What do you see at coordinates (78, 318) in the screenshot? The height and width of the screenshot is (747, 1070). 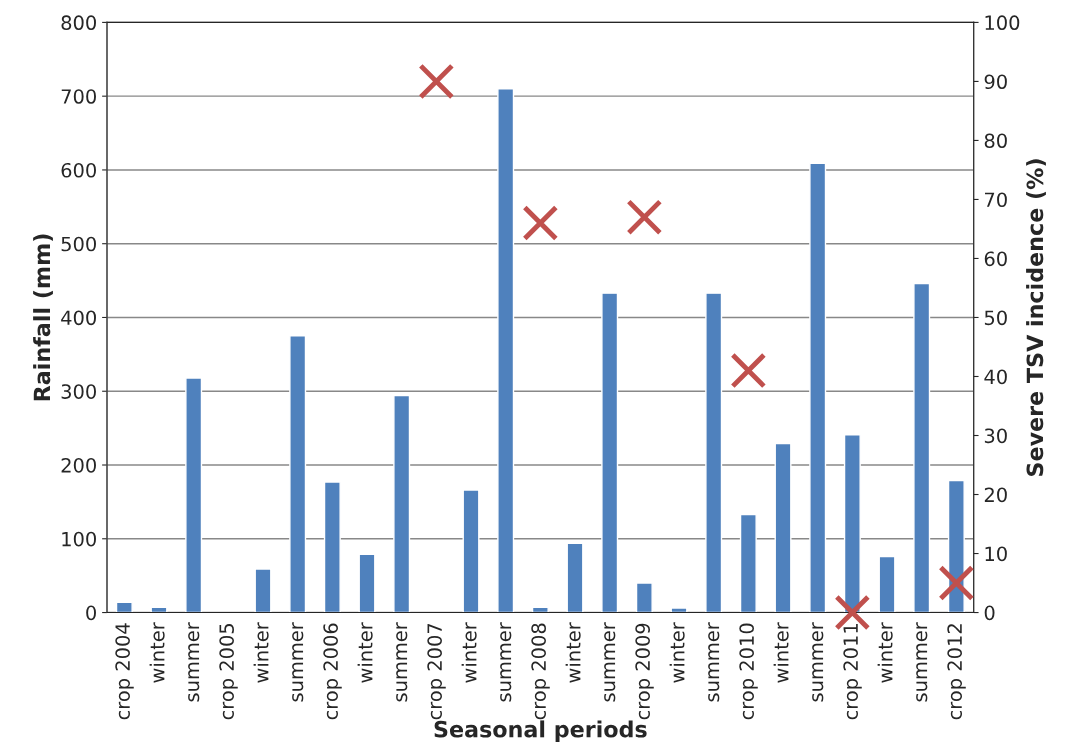 I see `y-tick-label: 400` at bounding box center [78, 318].